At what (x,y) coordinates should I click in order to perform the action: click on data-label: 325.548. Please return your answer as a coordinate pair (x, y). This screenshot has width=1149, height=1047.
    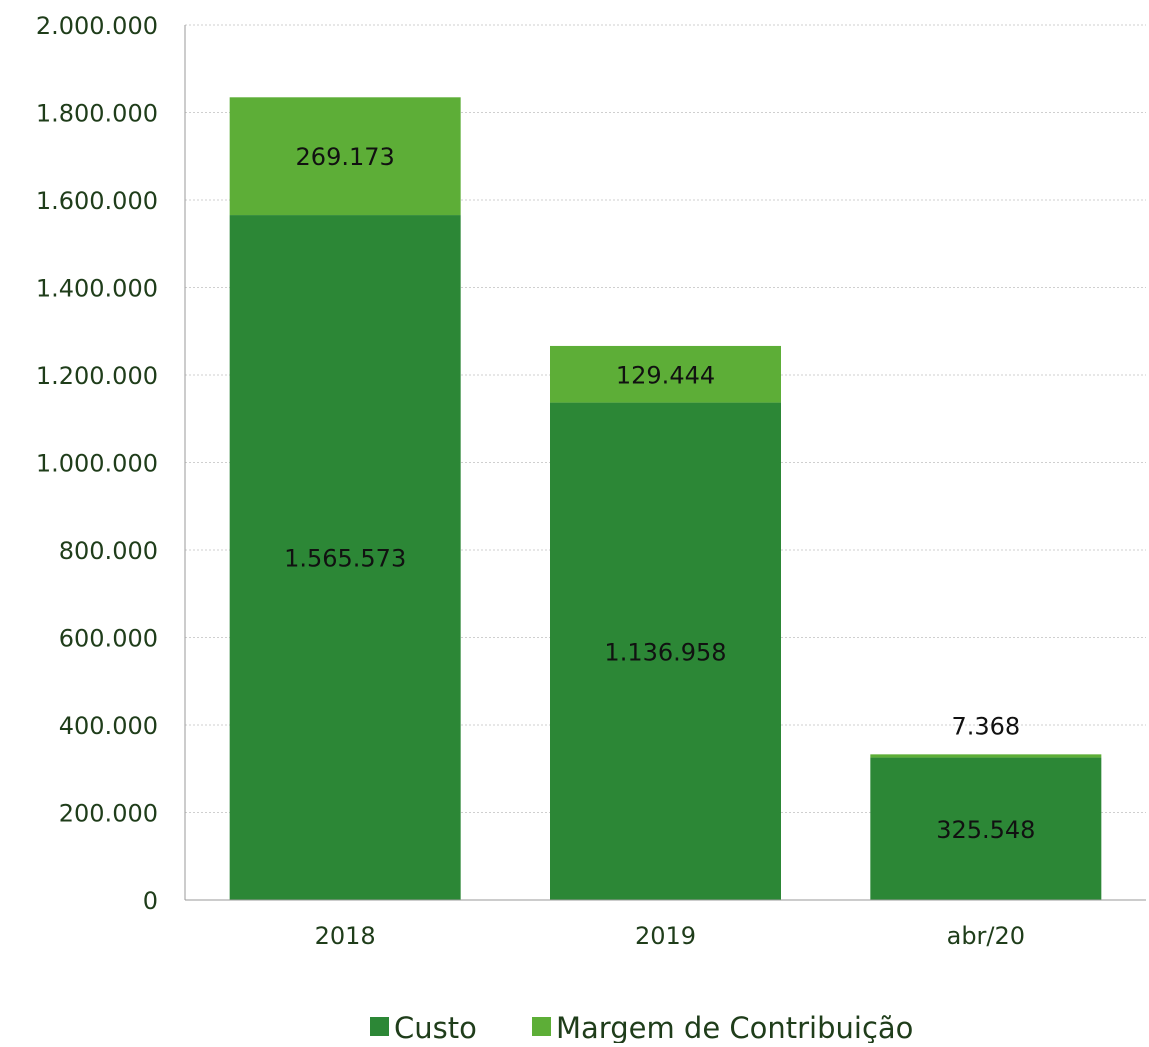
    Looking at the image, I should click on (985, 830).